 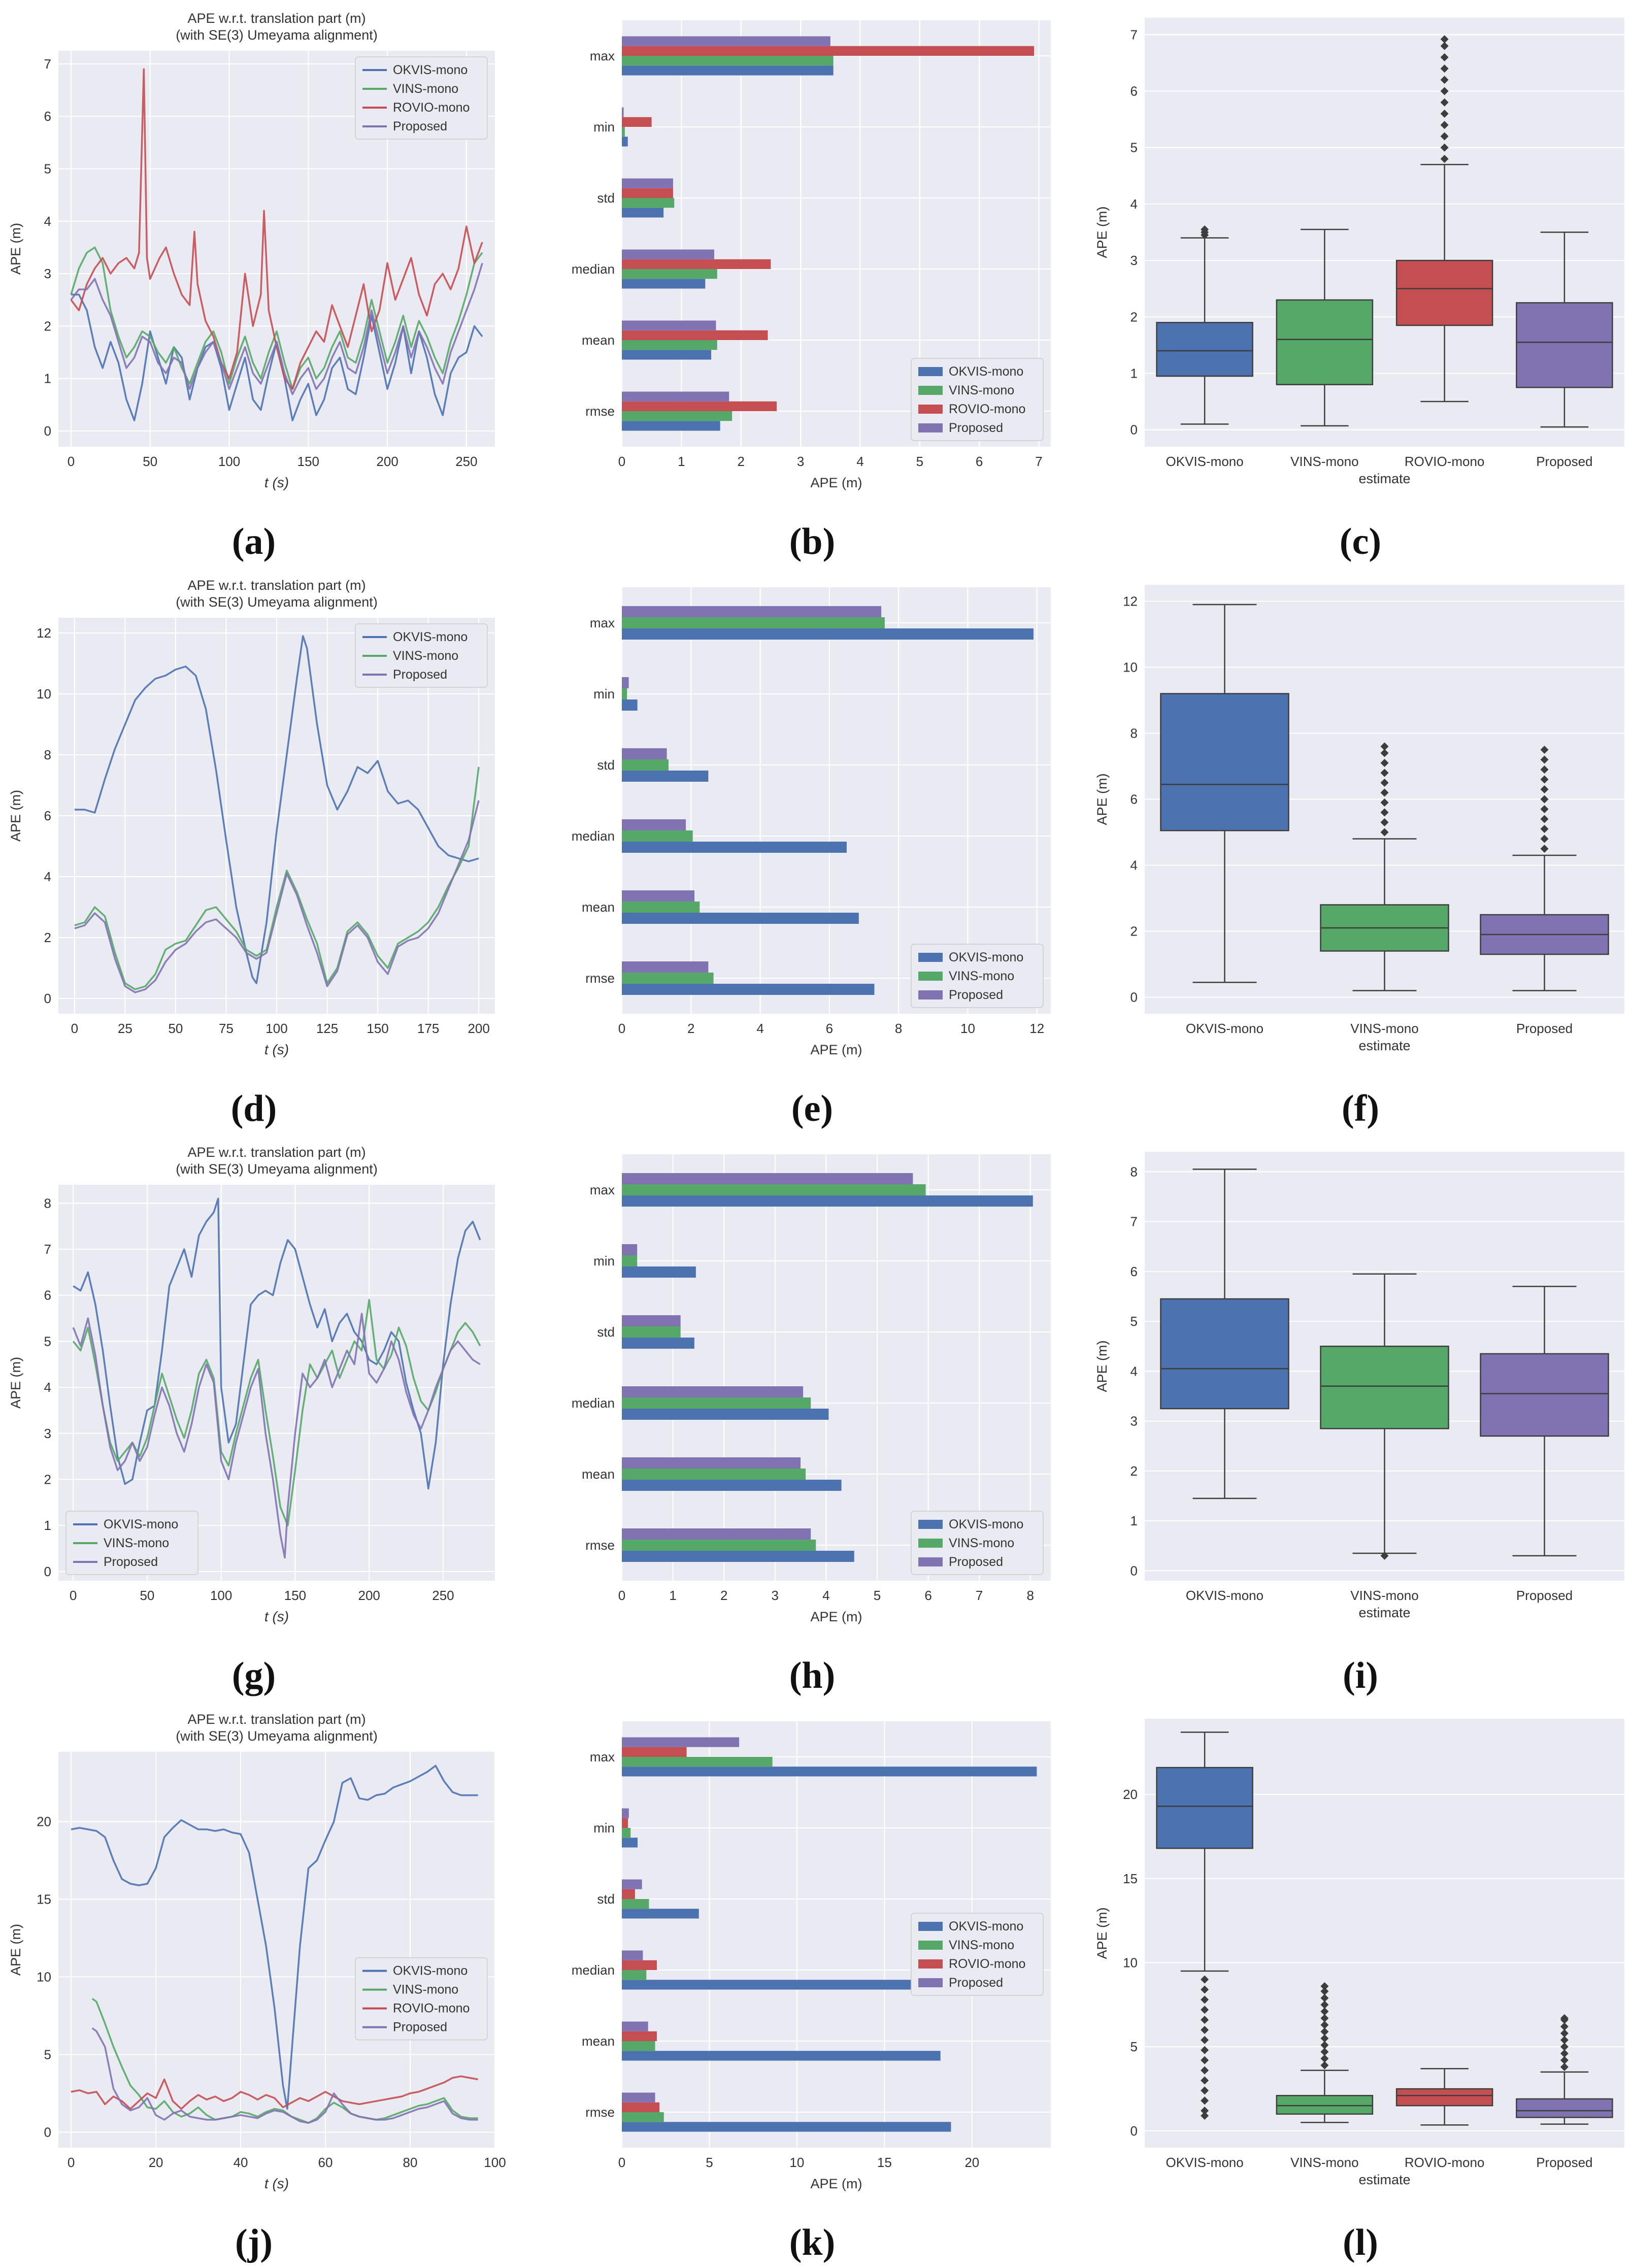 What do you see at coordinates (738, 1556) in the screenshot?
I see `bar-okvis-rmse` at bounding box center [738, 1556].